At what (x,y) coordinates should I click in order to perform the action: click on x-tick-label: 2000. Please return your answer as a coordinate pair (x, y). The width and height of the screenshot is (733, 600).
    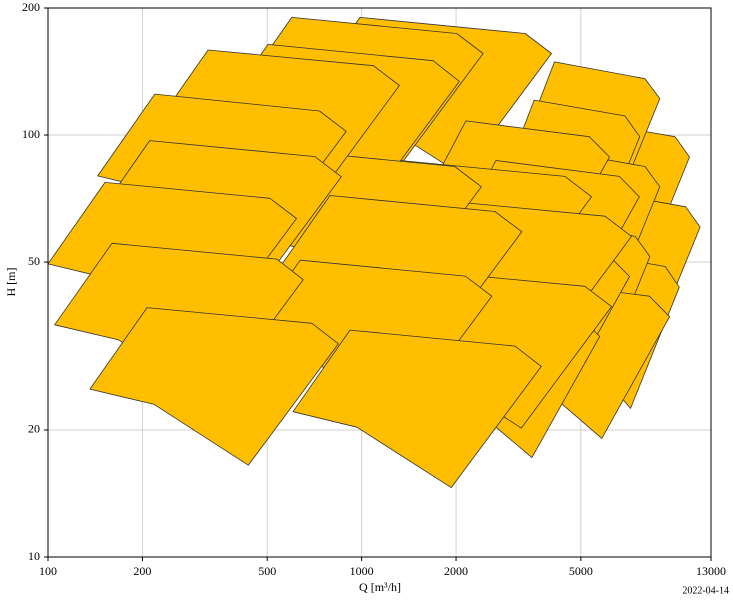
    Looking at the image, I should click on (456, 571).